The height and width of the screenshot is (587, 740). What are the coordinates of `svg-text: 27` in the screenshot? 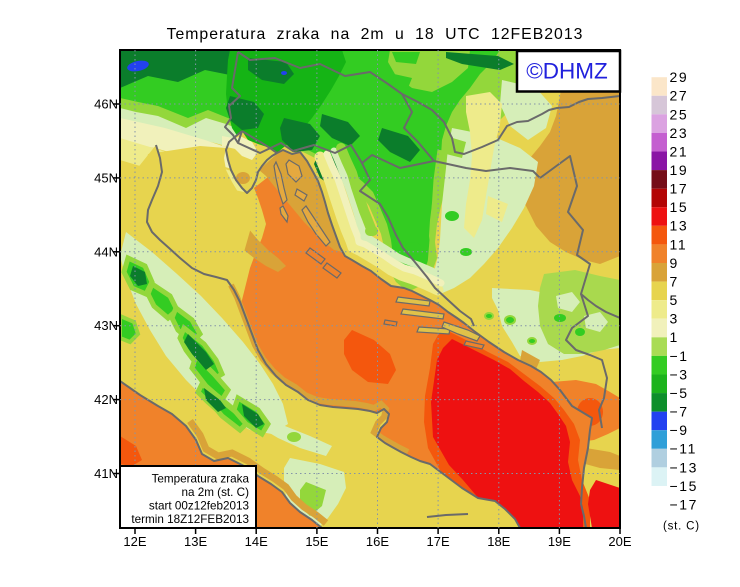 It's located at (679, 96).